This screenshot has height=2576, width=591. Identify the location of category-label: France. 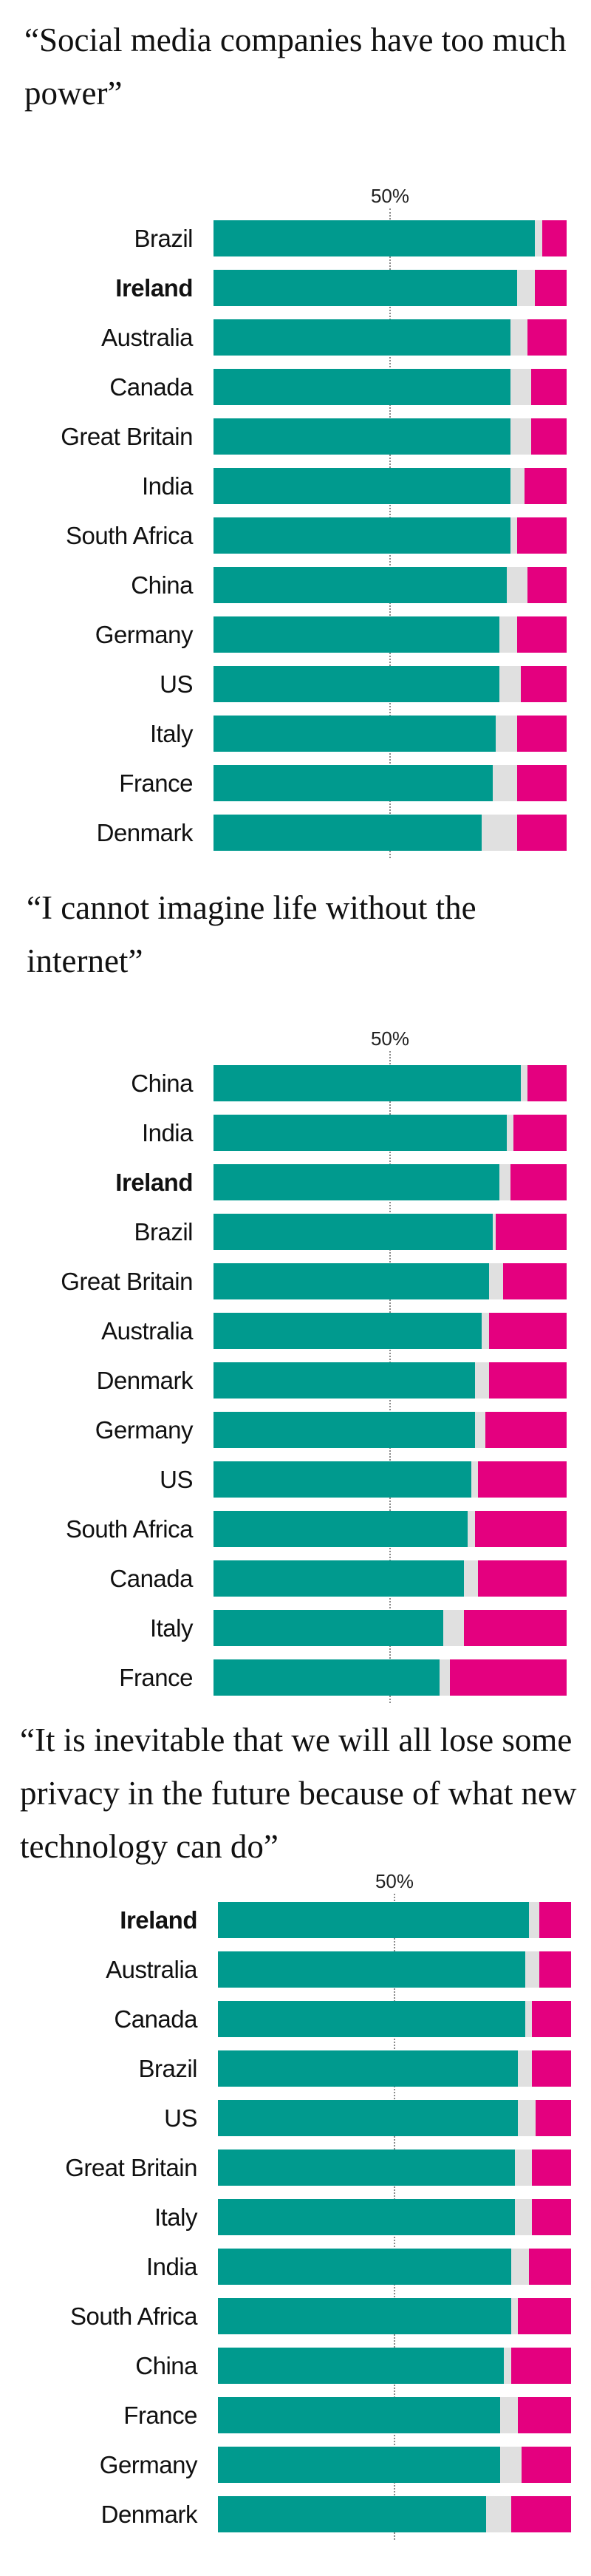
(156, 1677).